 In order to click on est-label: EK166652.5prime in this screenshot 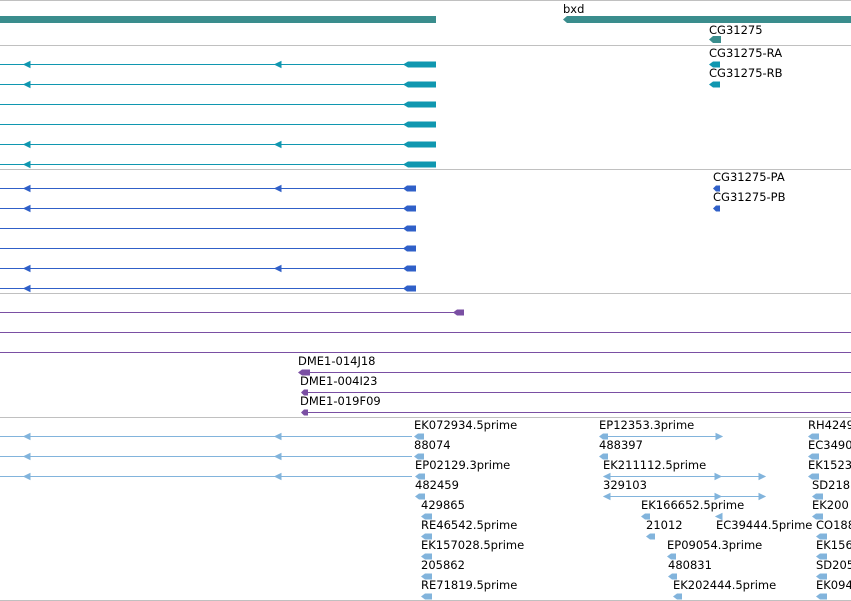, I will do `click(692, 505)`.